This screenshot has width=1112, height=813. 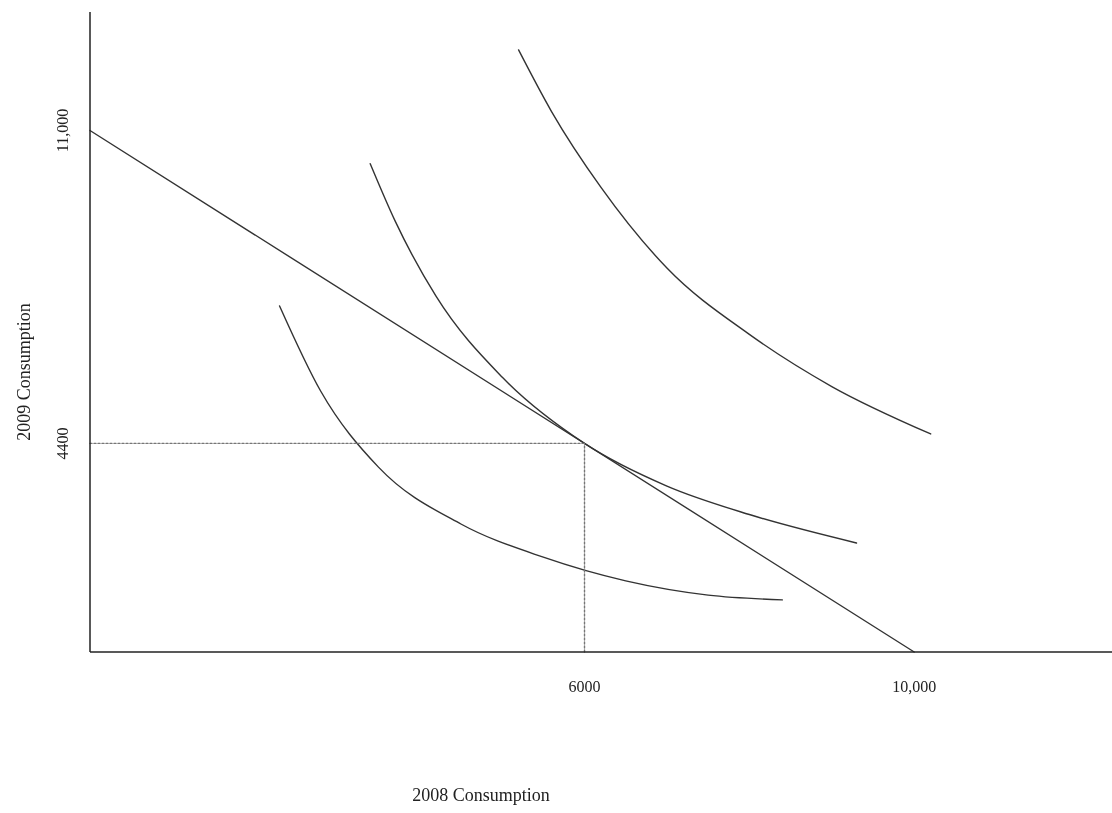 What do you see at coordinates (62, 443) in the screenshot?
I see `y-tick-label: 4400` at bounding box center [62, 443].